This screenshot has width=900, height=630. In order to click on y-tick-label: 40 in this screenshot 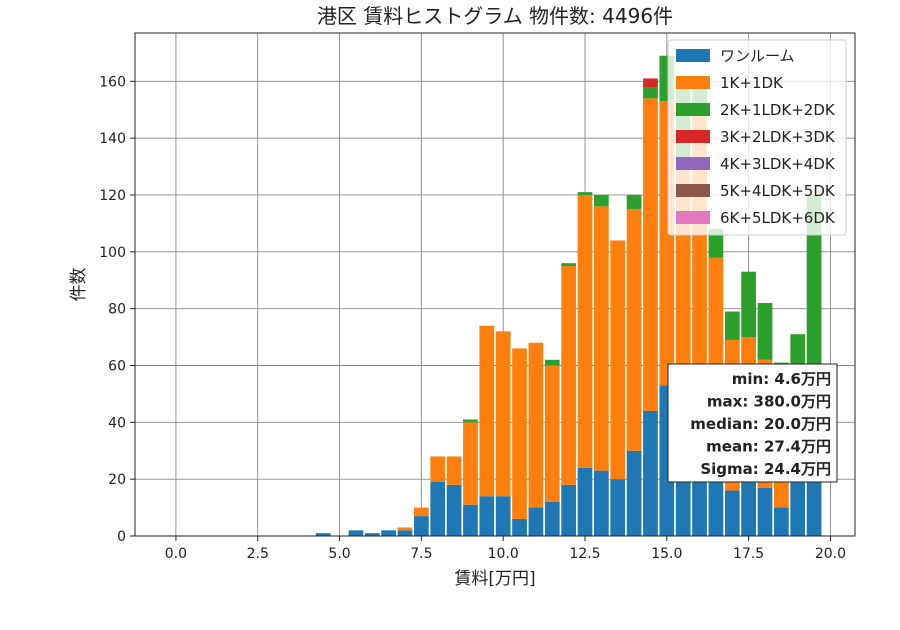, I will do `click(117, 423)`.